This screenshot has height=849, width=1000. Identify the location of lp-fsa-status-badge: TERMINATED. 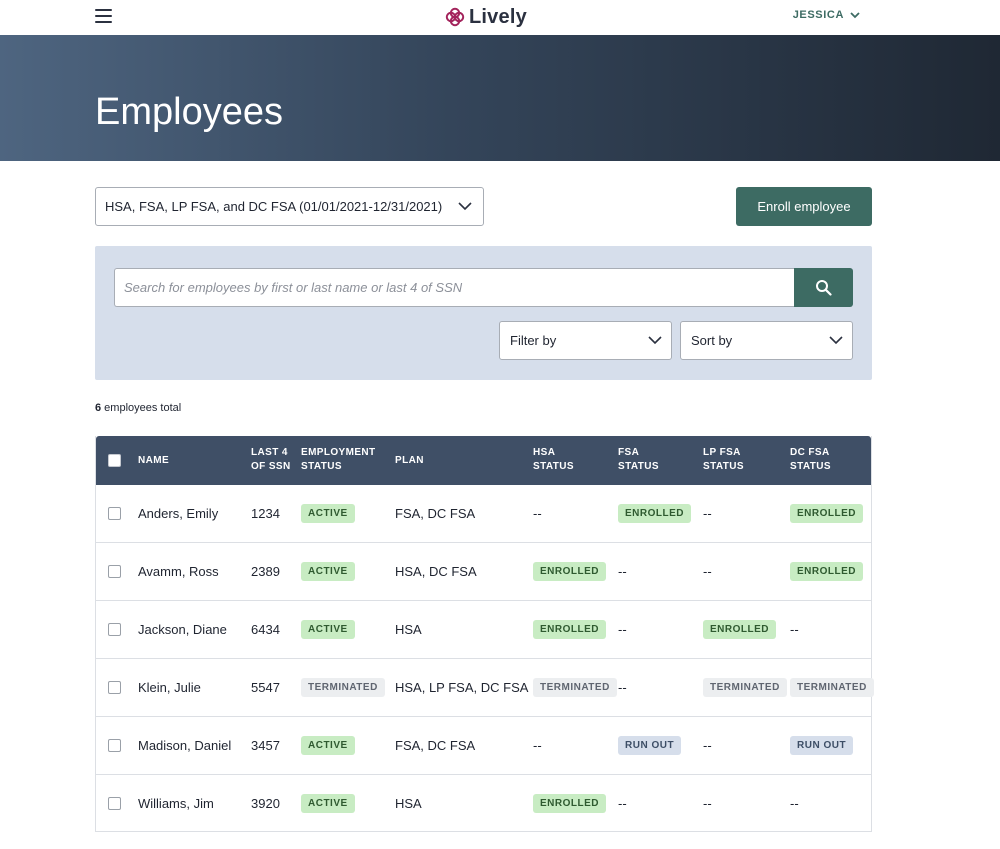
(745, 687).